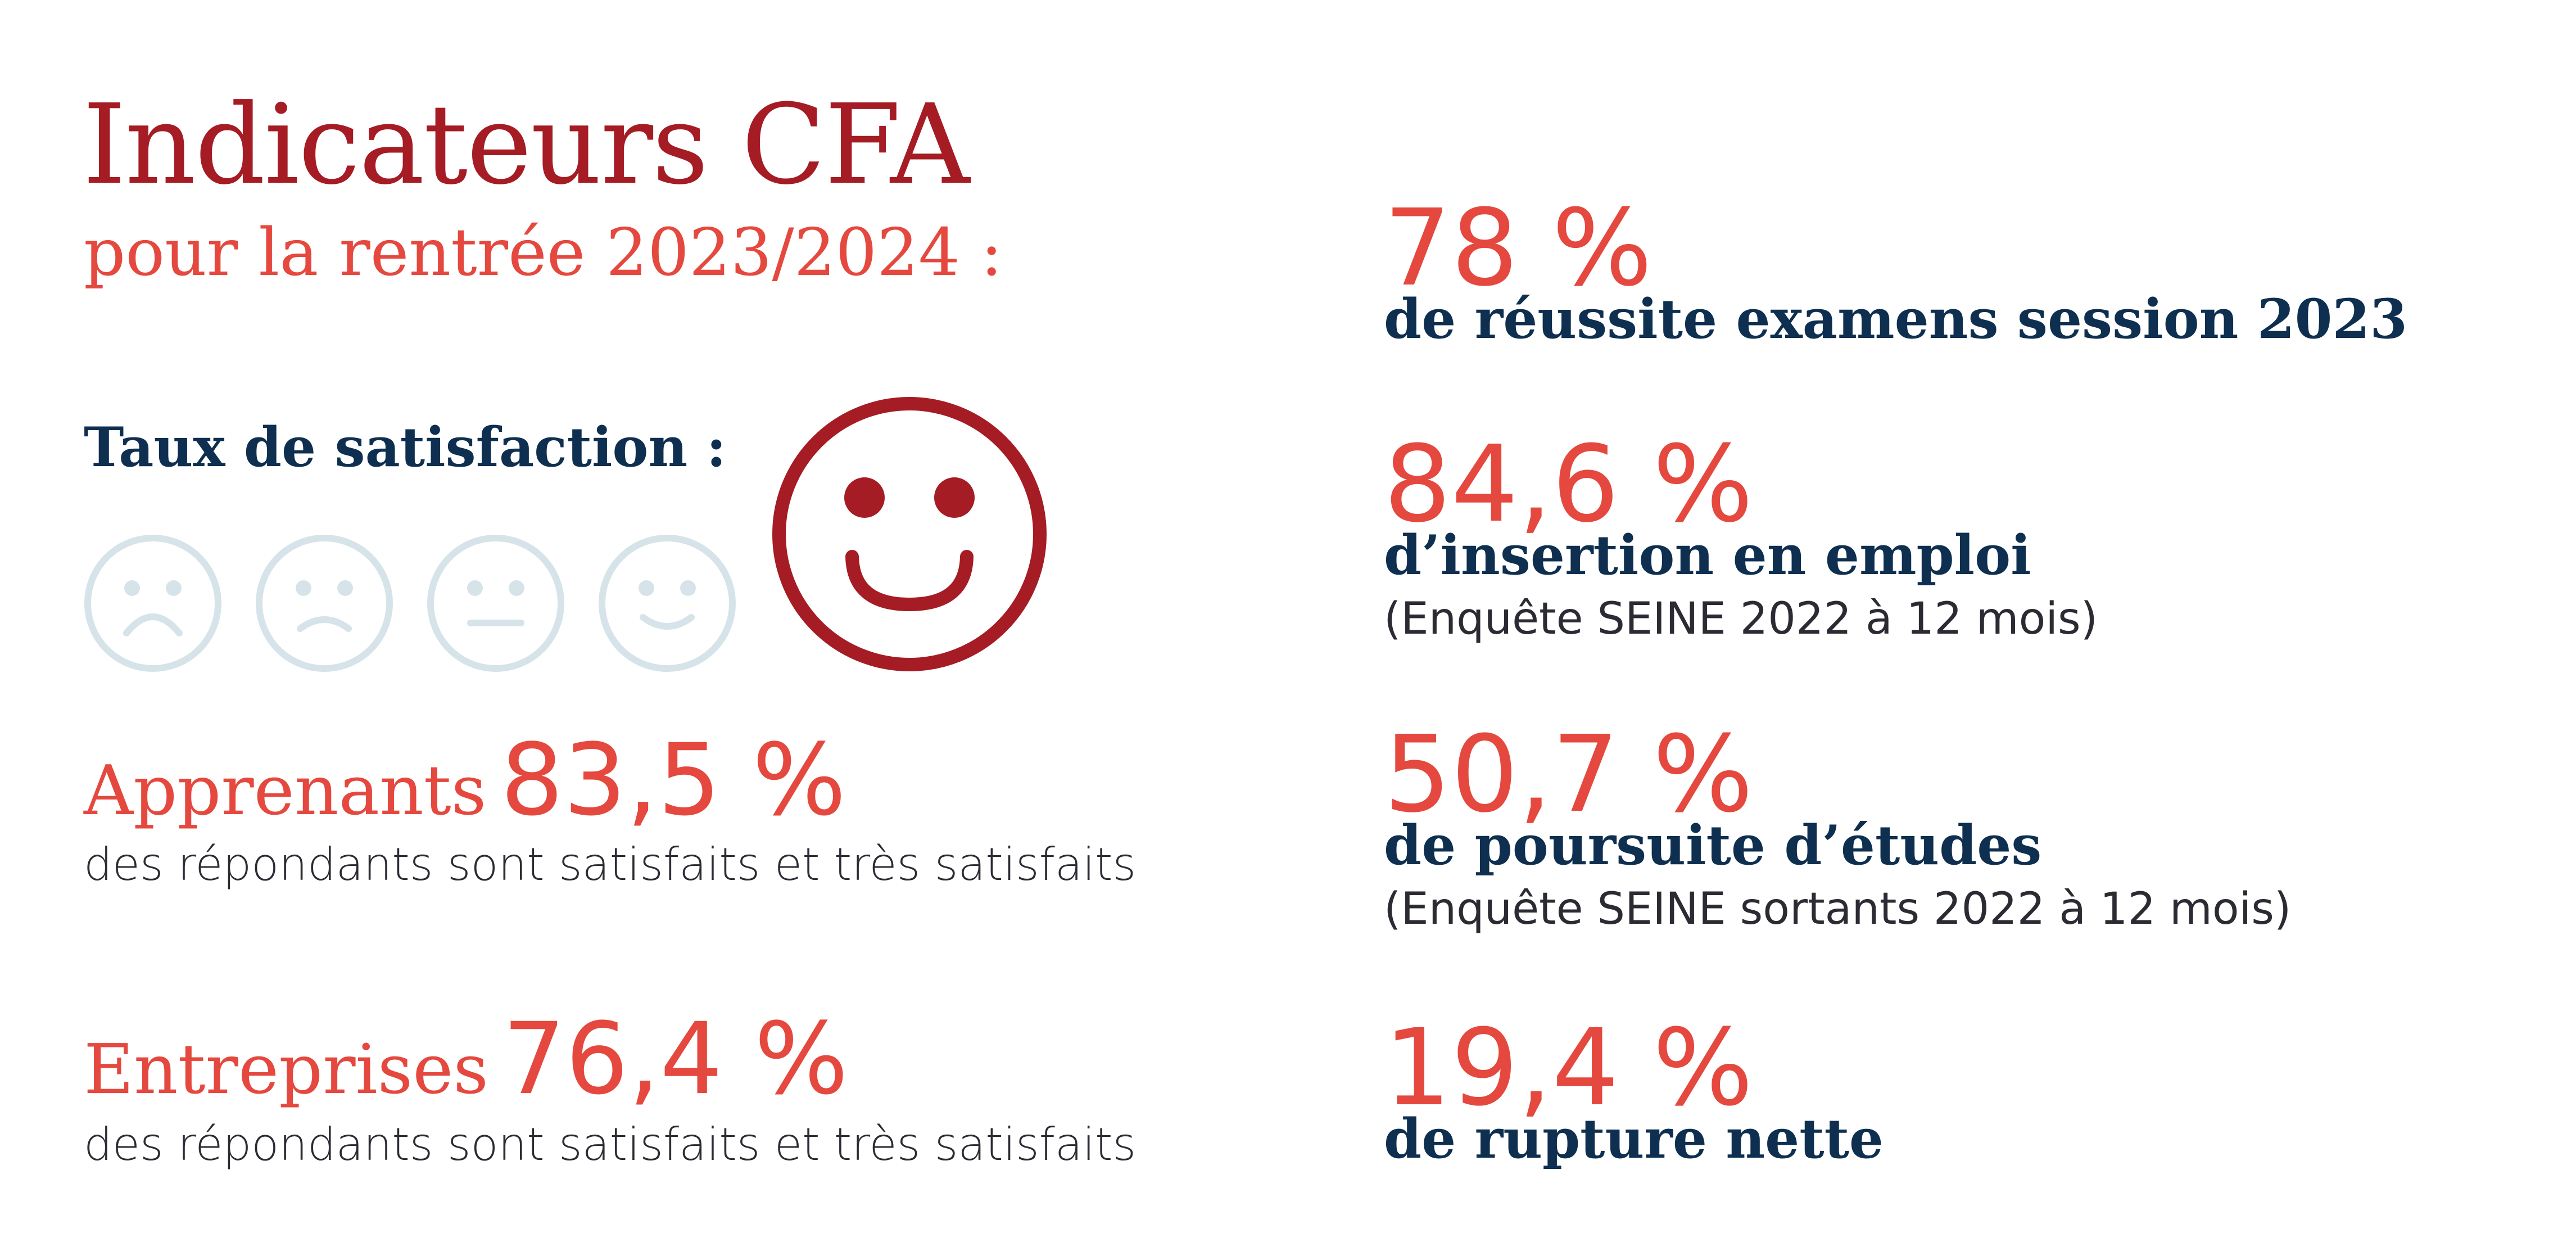 This screenshot has width=2576, height=1251. I want to click on further-studies-value: 50,7 %, so click(1568, 774).